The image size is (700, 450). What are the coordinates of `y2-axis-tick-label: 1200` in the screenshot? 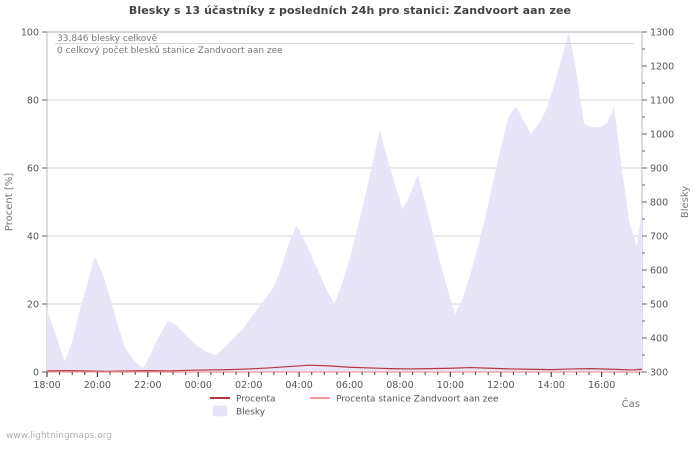 It's located at (662, 67).